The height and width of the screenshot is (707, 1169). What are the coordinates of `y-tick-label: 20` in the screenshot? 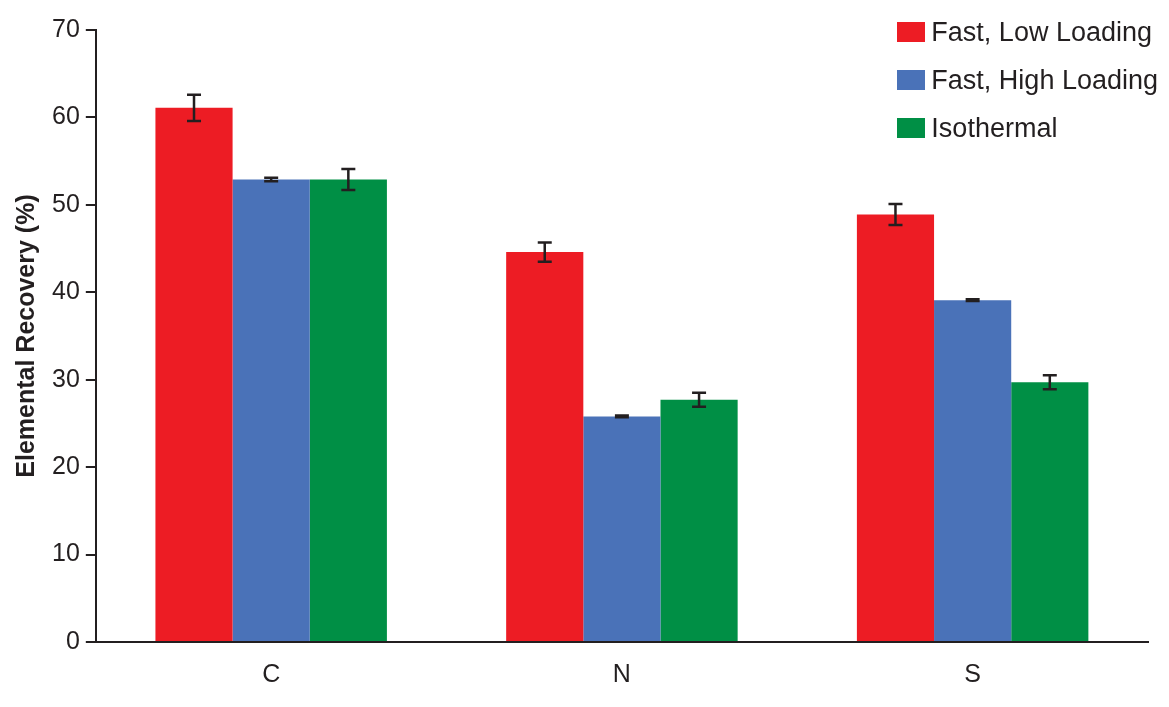 It's located at (66, 465).